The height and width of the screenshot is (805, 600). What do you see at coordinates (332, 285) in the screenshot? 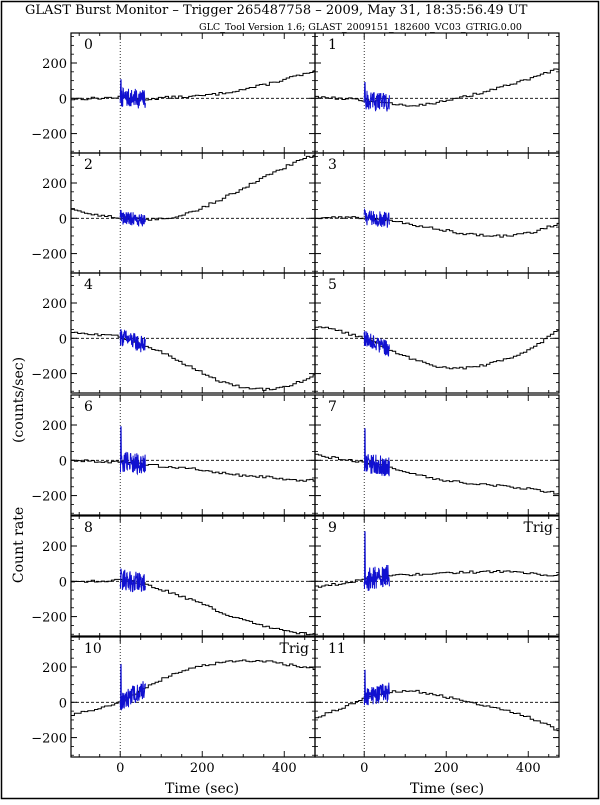
I see `detector-label: 5` at bounding box center [332, 285].